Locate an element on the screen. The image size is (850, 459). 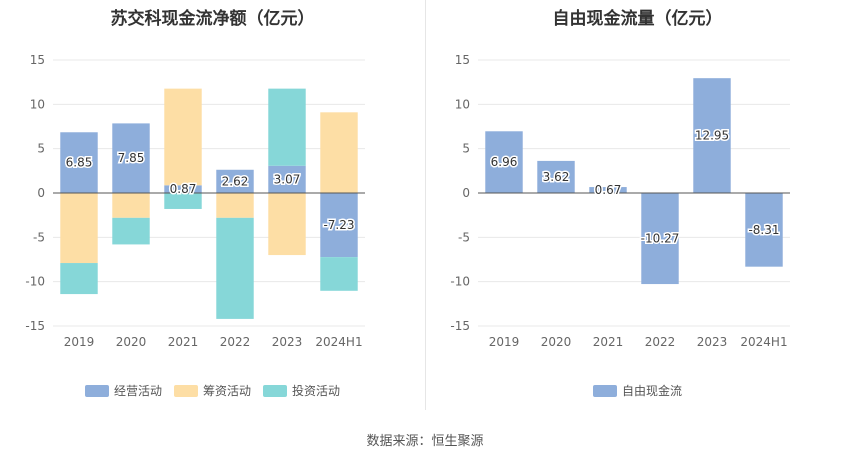
legend-label: 经营活动 is located at coordinates (137, 391).